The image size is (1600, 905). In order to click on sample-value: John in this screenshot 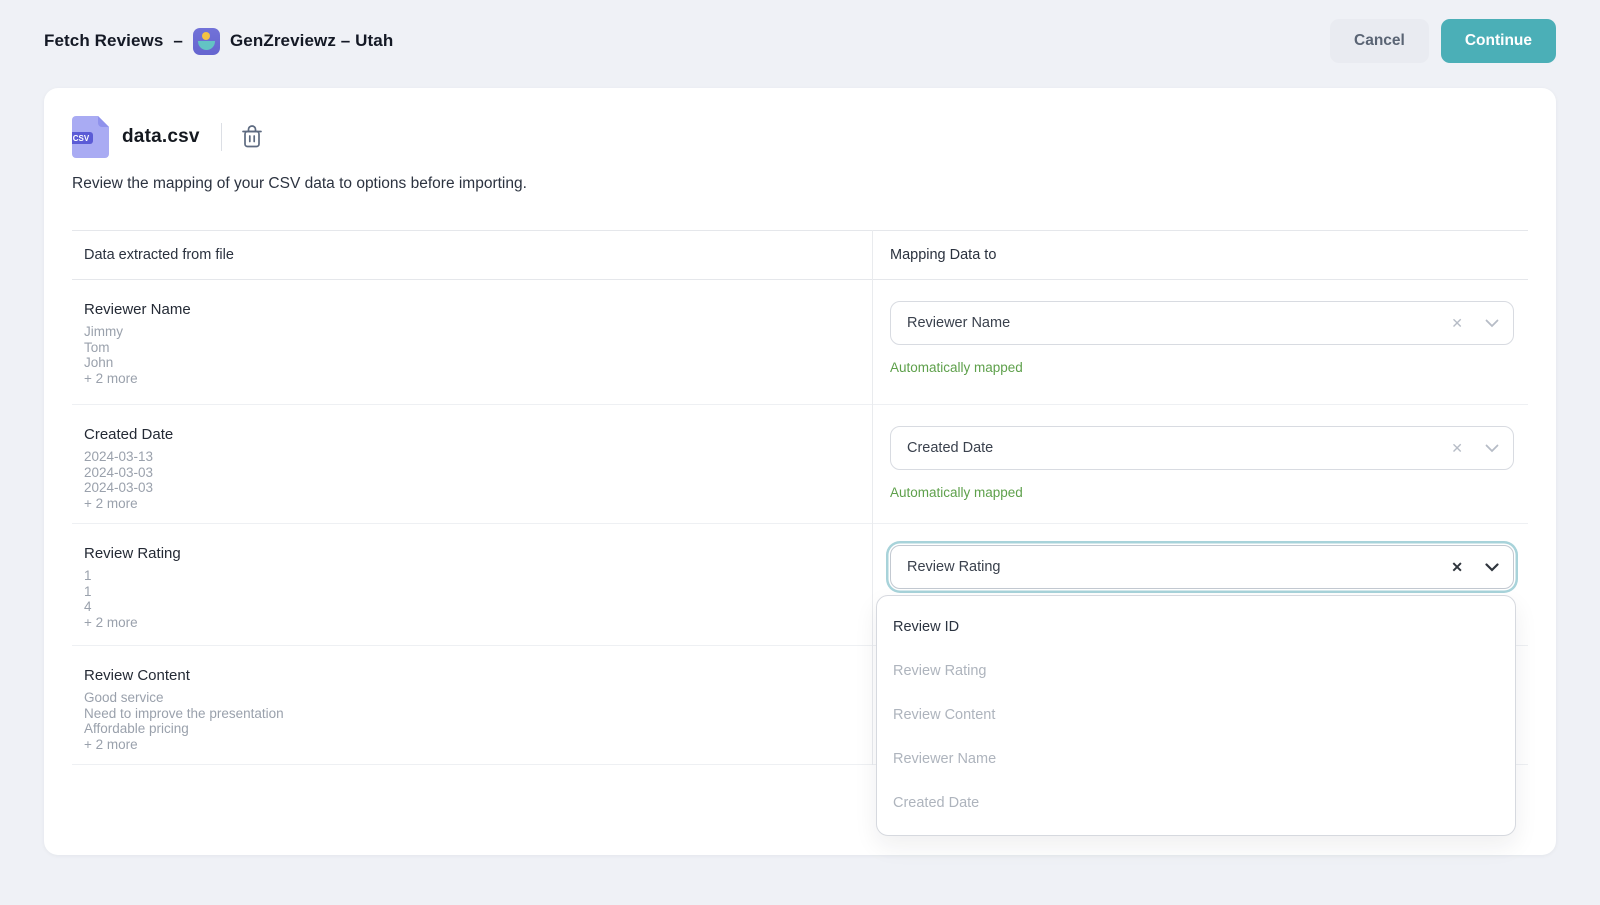, I will do `click(99, 363)`.